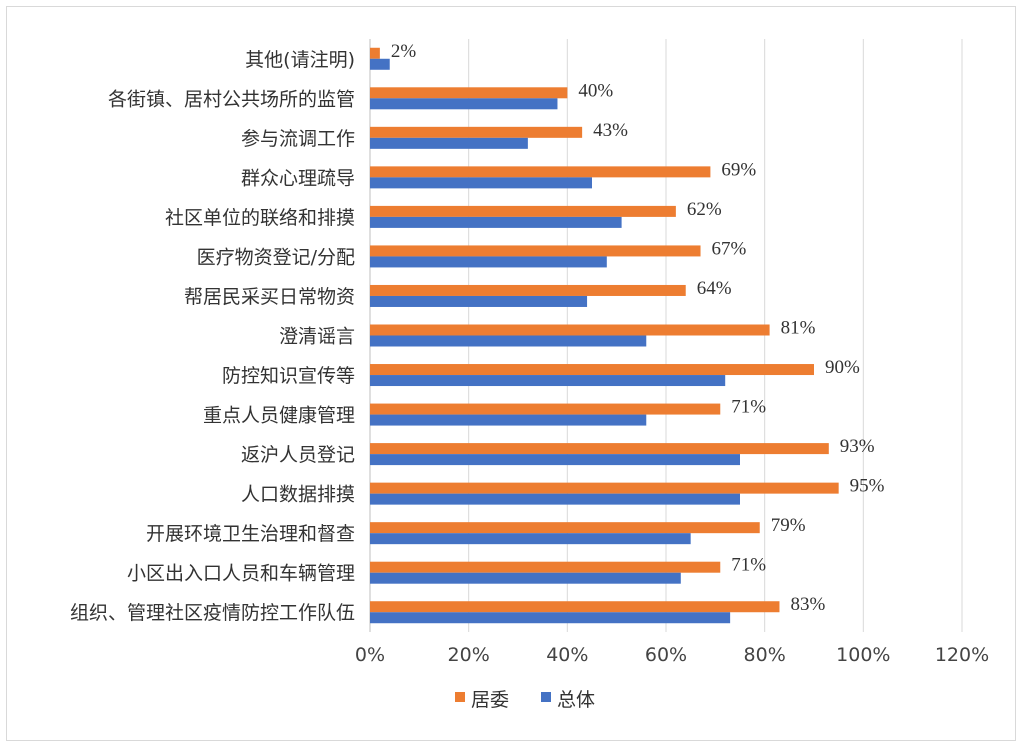  I want to click on legend: 居委 总体, so click(525, 700).